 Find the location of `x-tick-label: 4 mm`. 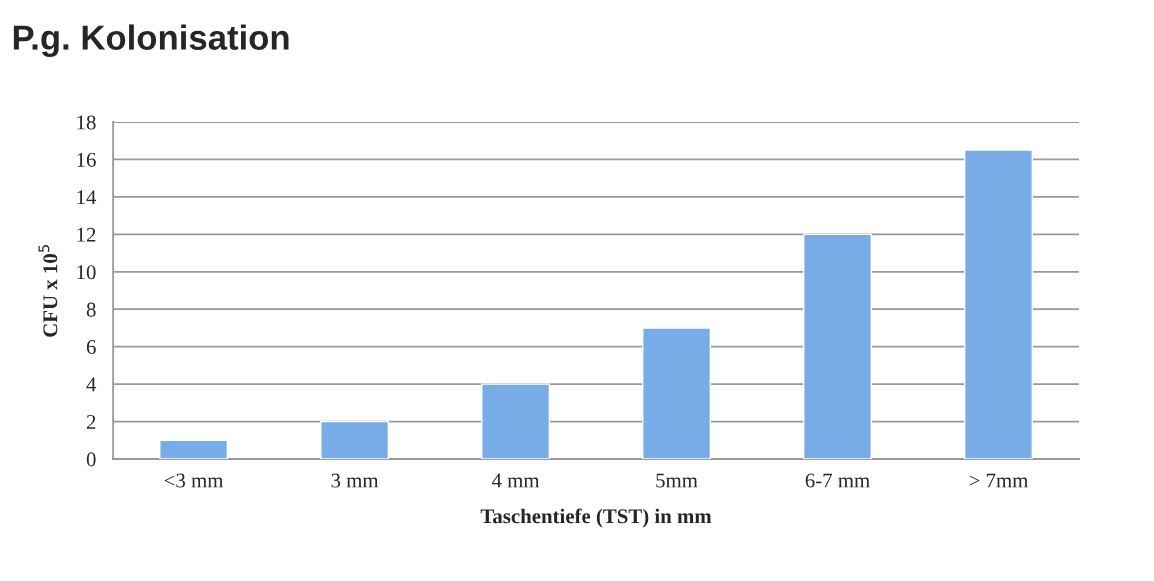

x-tick-label: 4 mm is located at coordinates (515, 480).